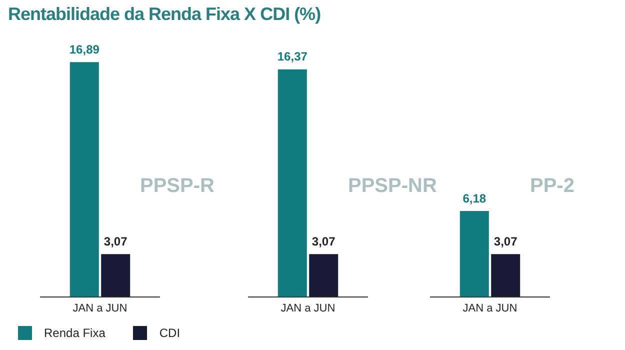  What do you see at coordinates (177, 186) in the screenshot?
I see `text: PPSP-R` at bounding box center [177, 186].